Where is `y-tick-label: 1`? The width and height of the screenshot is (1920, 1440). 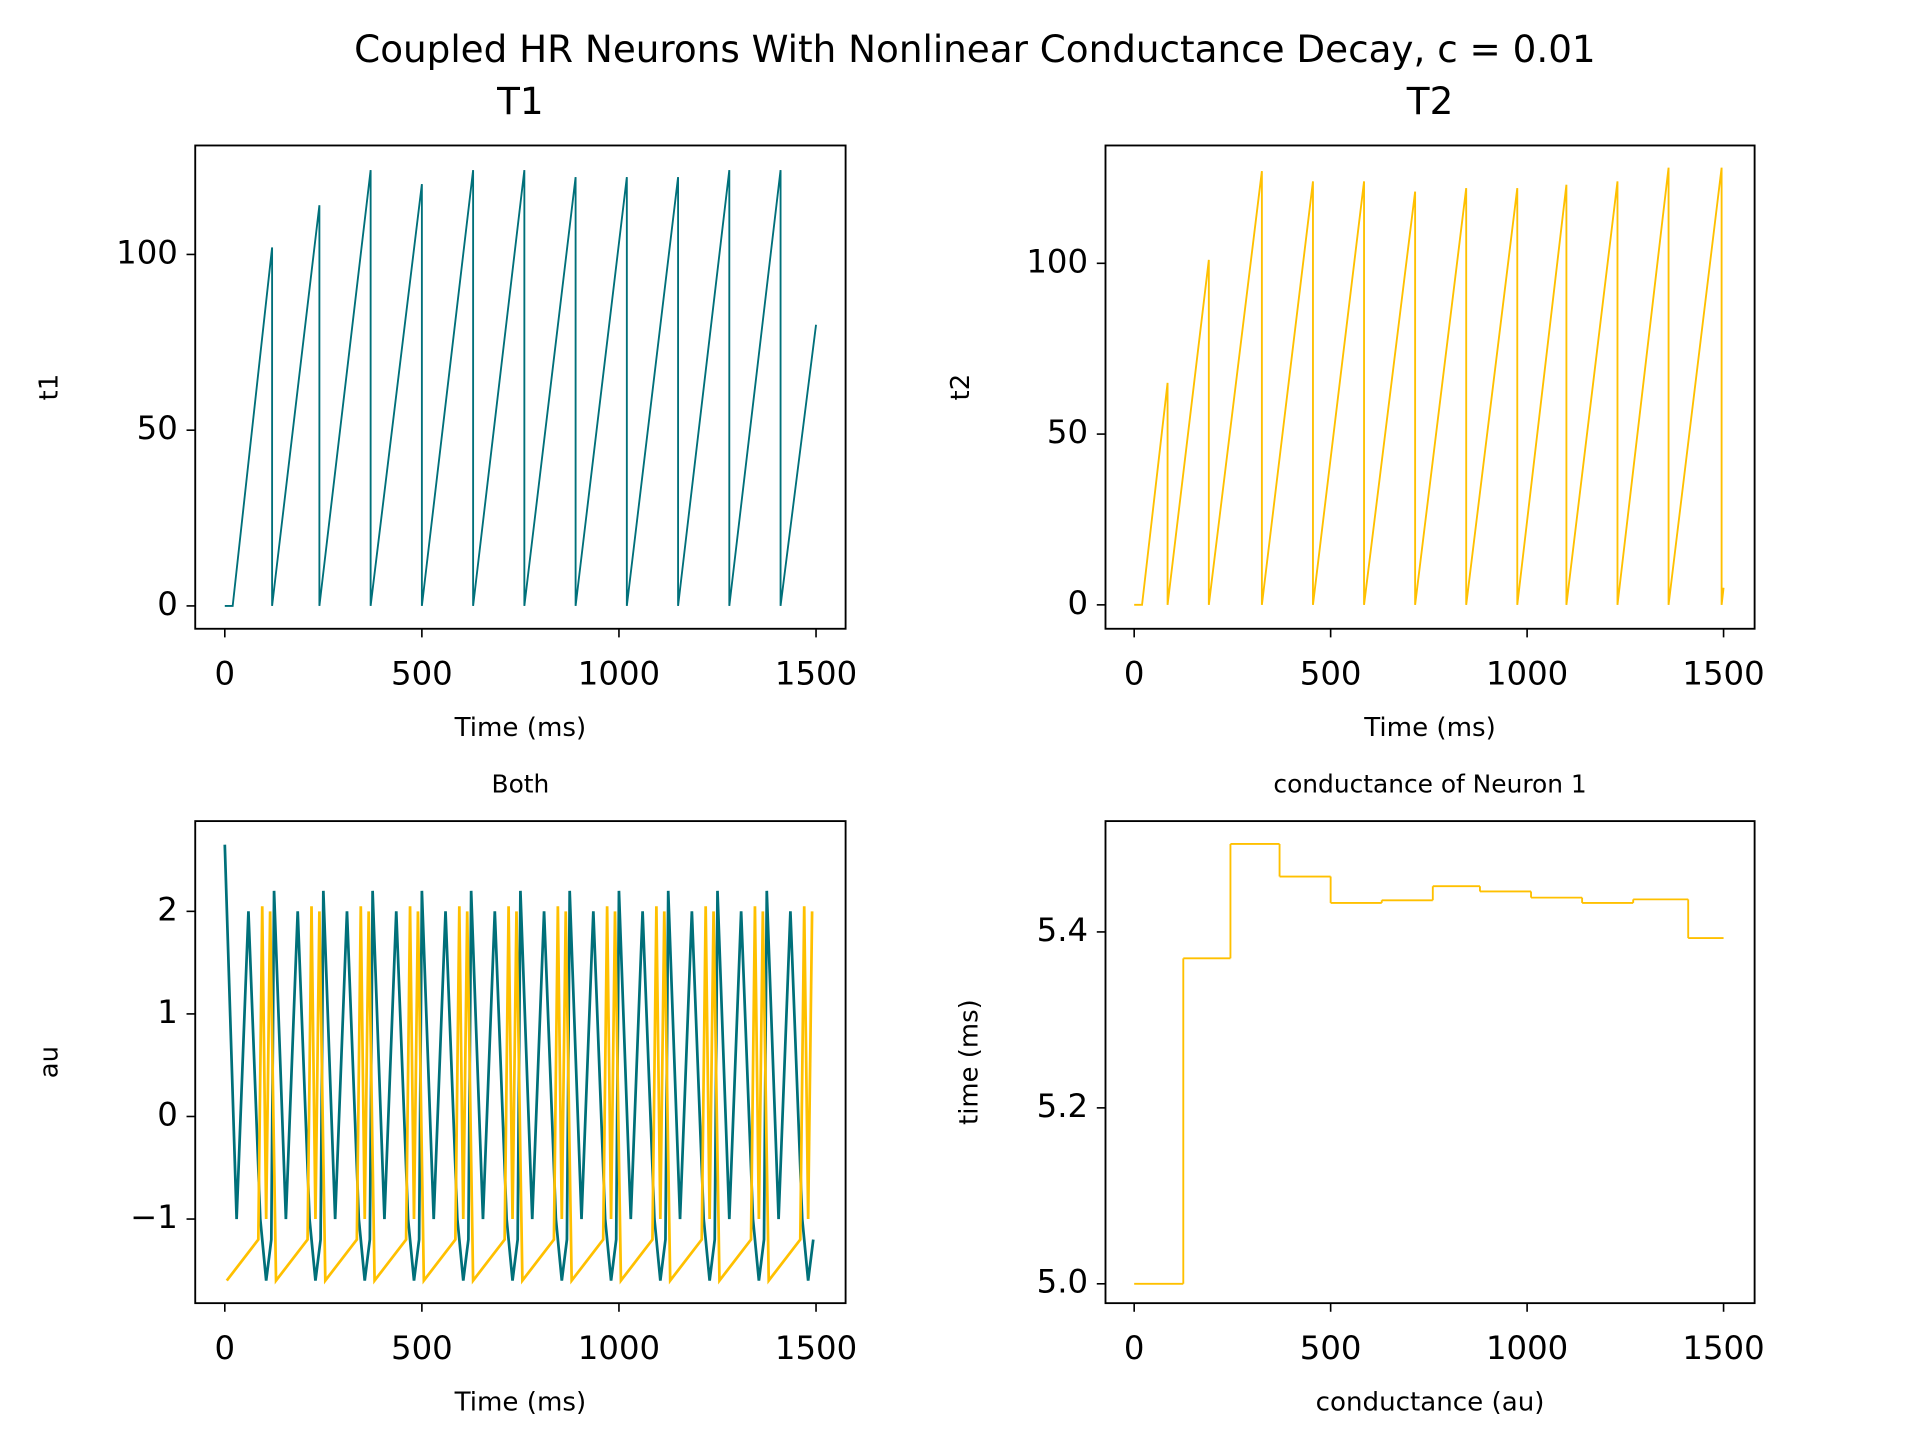 y-tick-label: 1 is located at coordinates (167, 1012).